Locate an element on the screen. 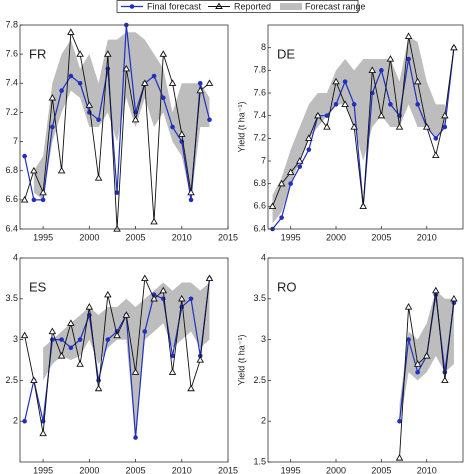 The width and height of the screenshot is (474, 474). y-tick-label: 6.4 is located at coordinates (259, 228).